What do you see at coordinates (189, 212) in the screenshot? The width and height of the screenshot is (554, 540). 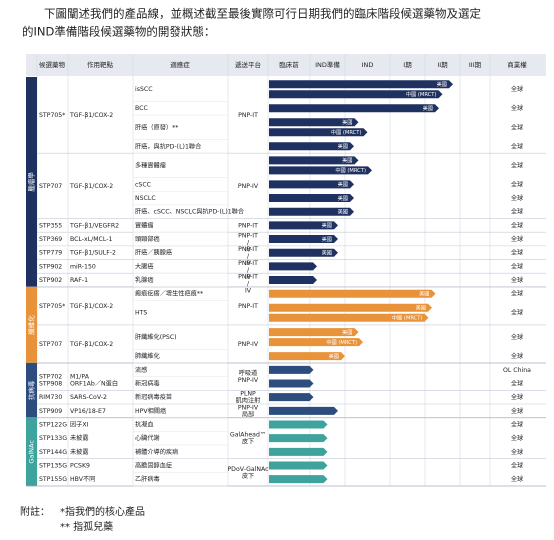 I see `indication: 肝癌、cSCC、NSCLC與抗PD-(L)1聯合` at bounding box center [189, 212].